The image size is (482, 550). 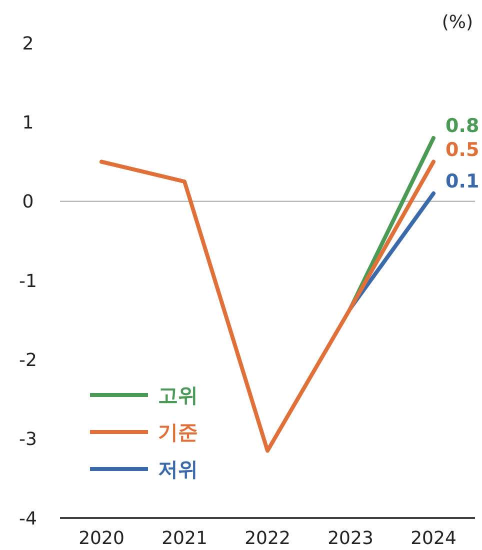 What do you see at coordinates (28, 123) in the screenshot?
I see `y-tick-label: 1` at bounding box center [28, 123].